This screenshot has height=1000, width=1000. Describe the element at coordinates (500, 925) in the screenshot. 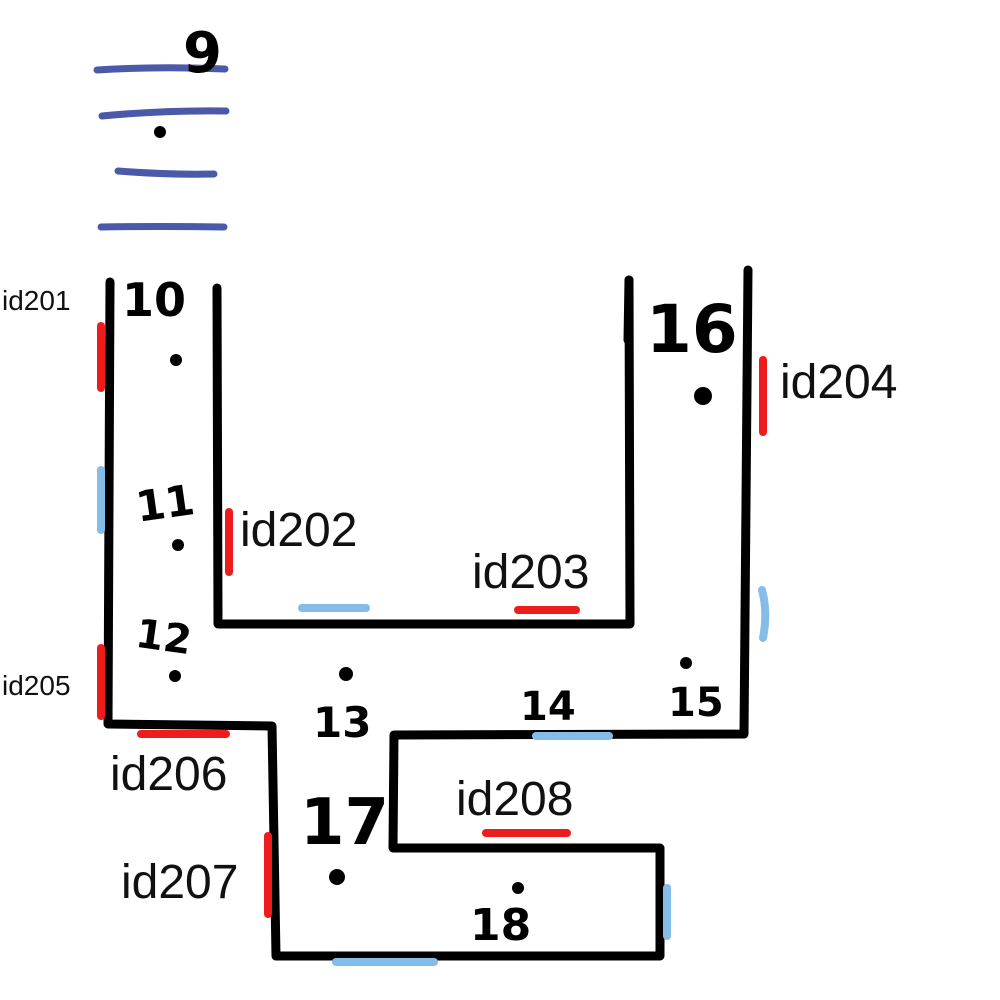

I see `node-label-18: 18` at that location.